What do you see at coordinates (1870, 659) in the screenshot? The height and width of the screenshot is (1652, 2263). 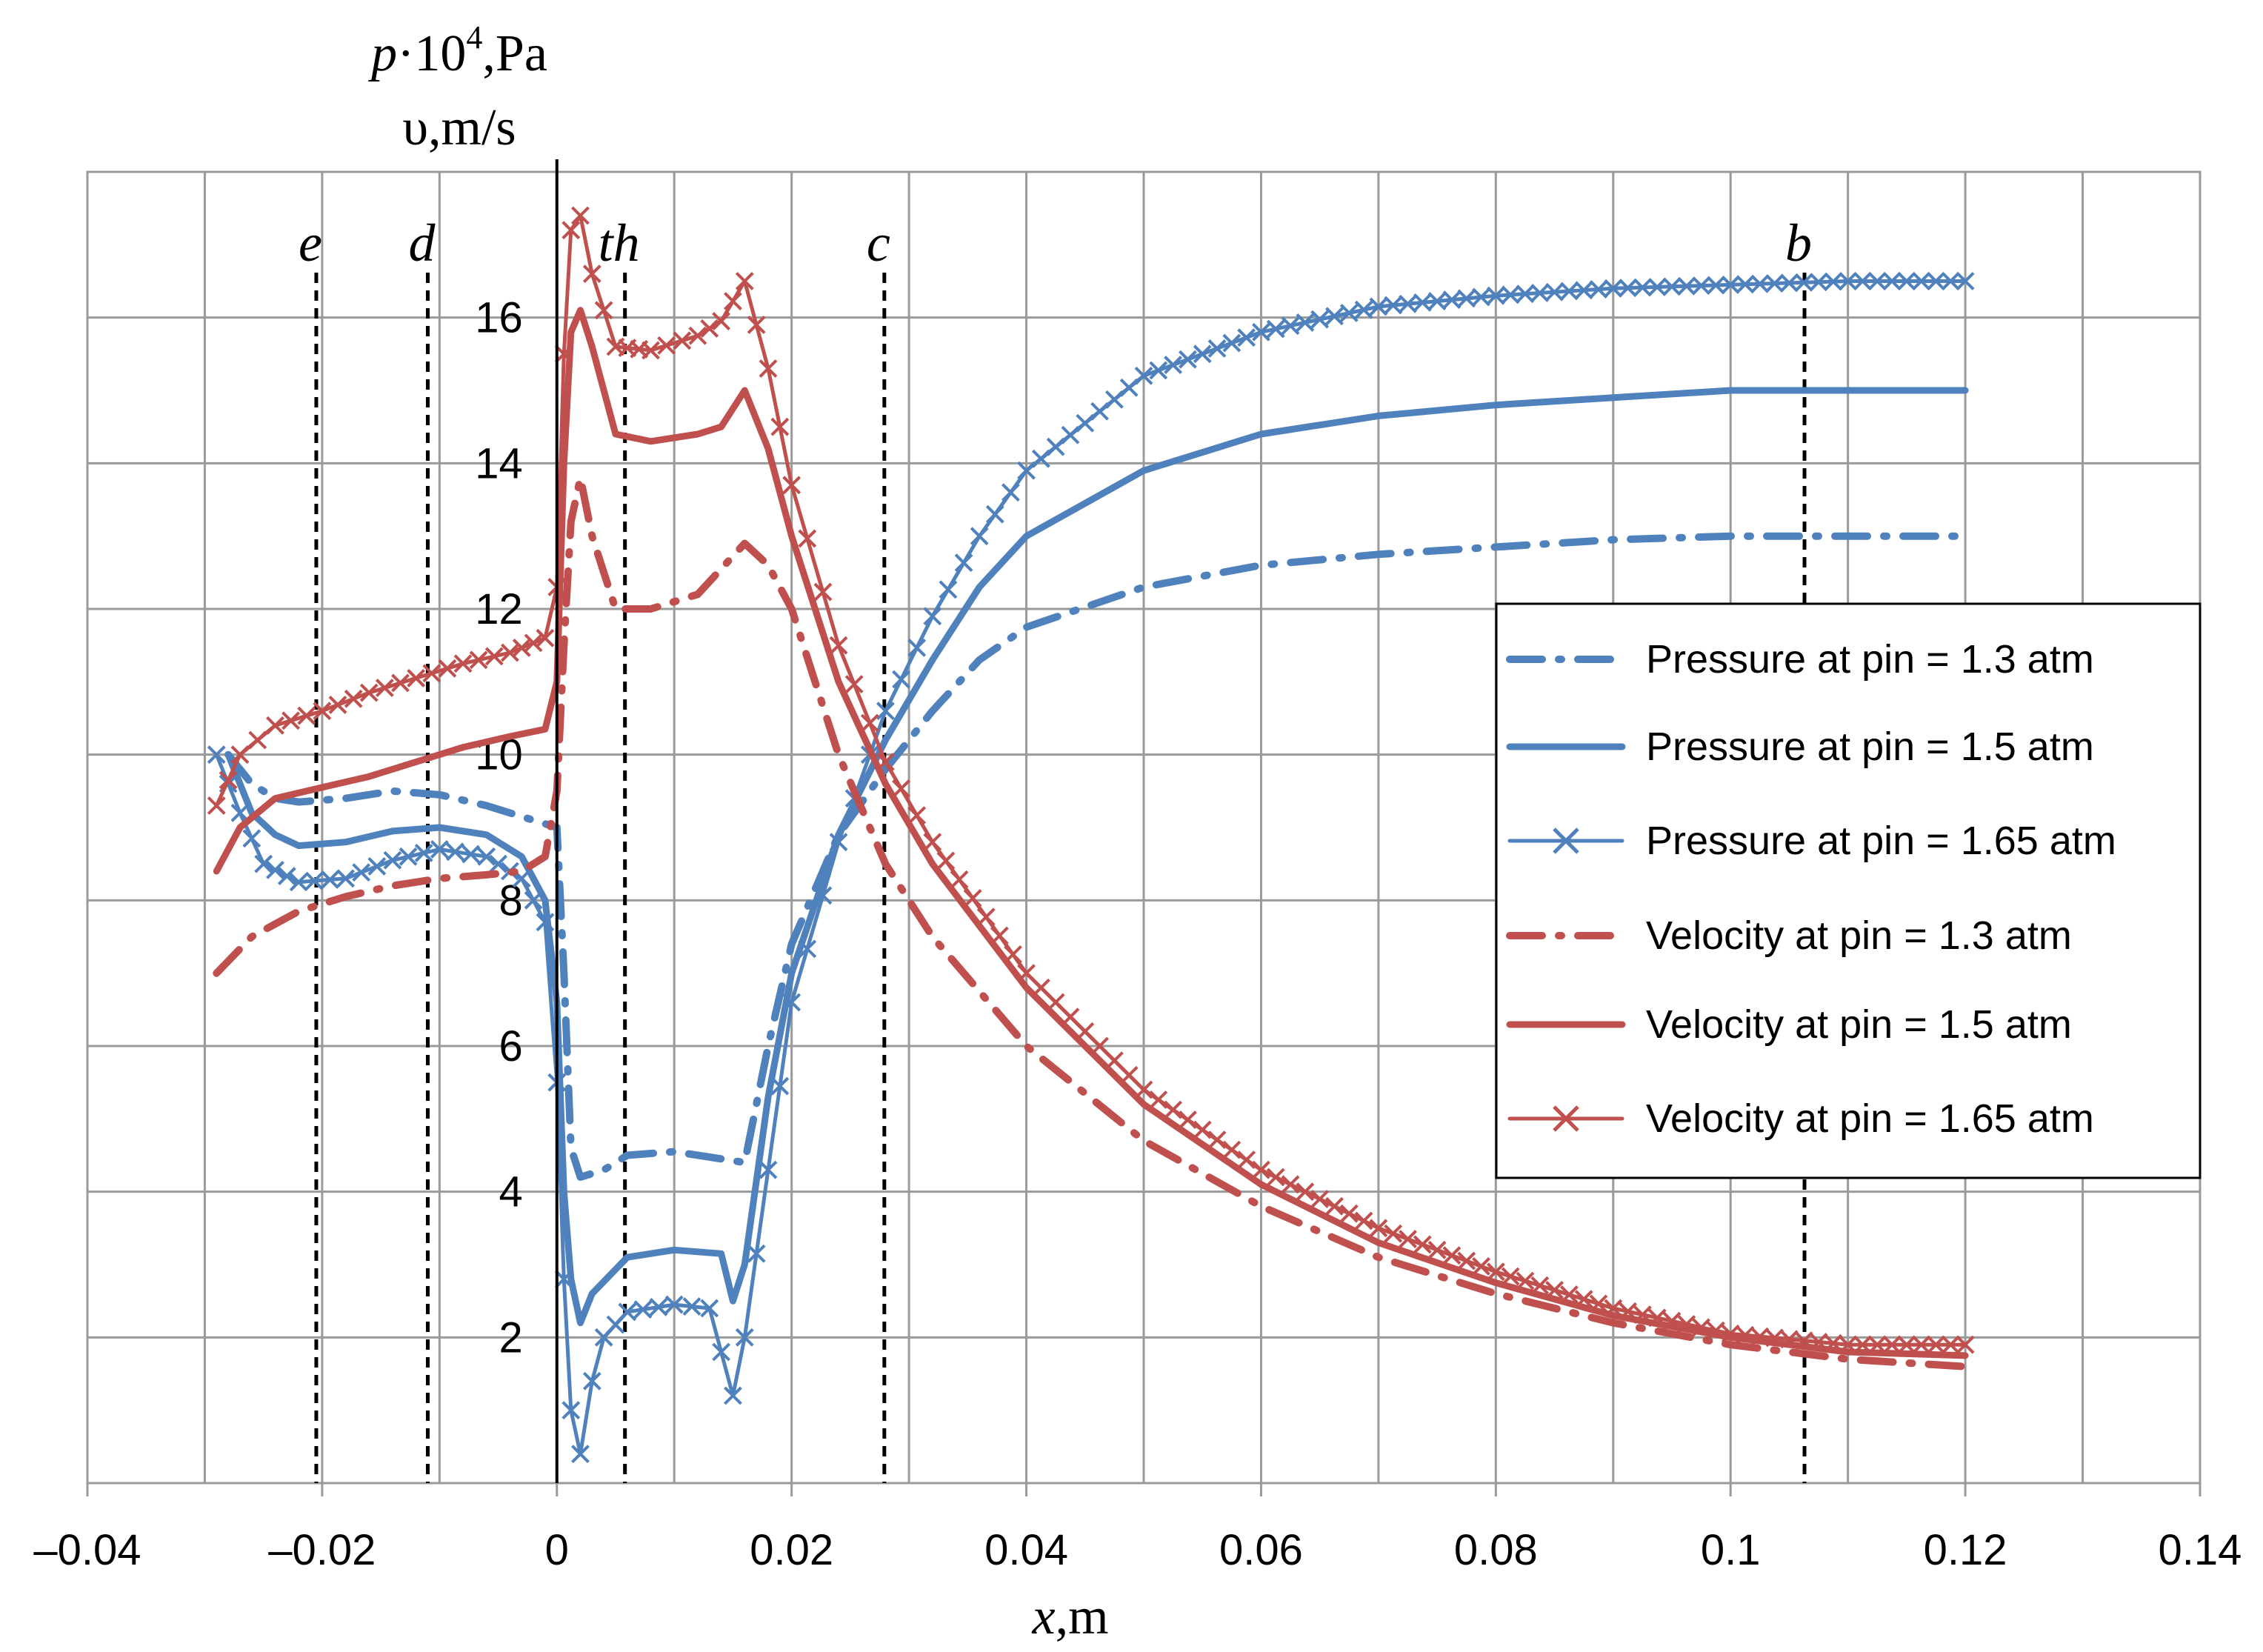 I see `legend-label: Pressure at pin = 1.3 atm` at bounding box center [1870, 659].